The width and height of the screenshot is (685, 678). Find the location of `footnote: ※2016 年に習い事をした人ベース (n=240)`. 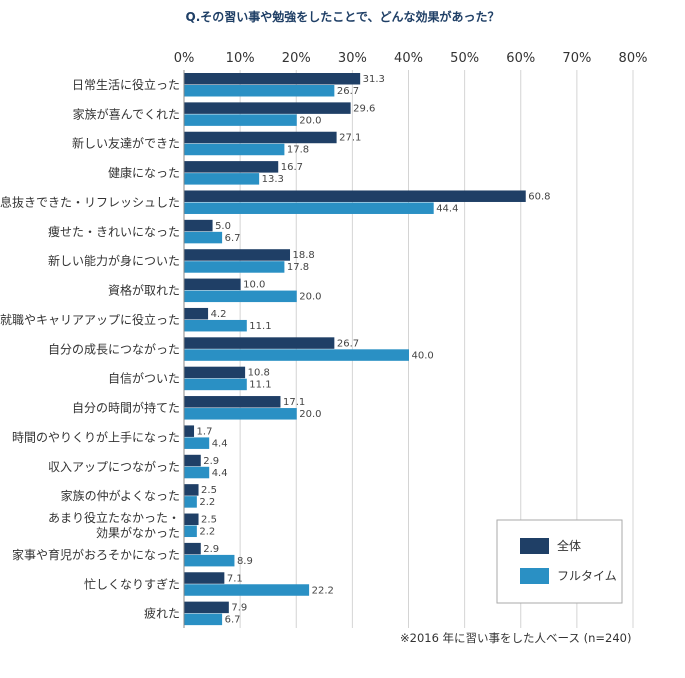

footnote: ※2016 年に習い事をした人ベース (n=240) is located at coordinates (516, 638).